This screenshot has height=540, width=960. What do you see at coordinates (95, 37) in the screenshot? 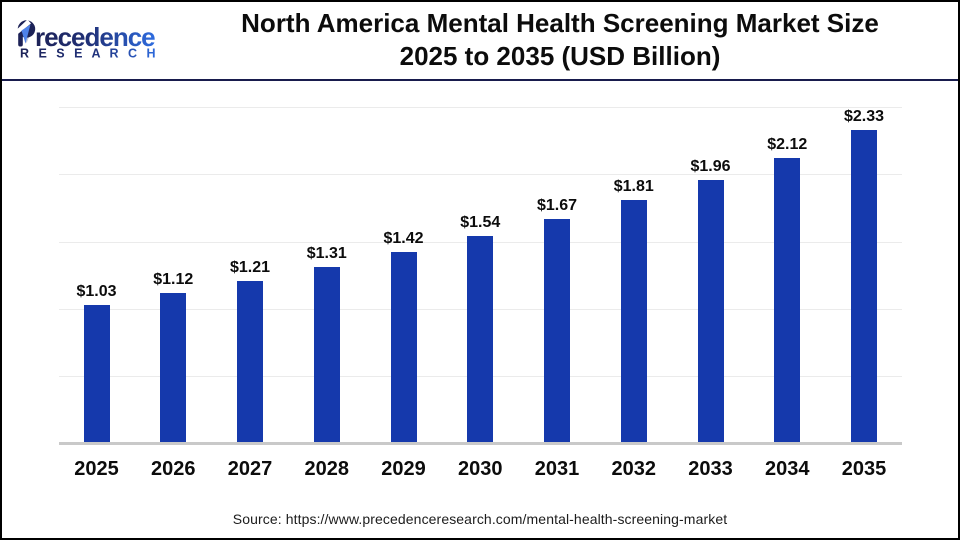
I see `logo-brand-text: recedence` at bounding box center [95, 37].